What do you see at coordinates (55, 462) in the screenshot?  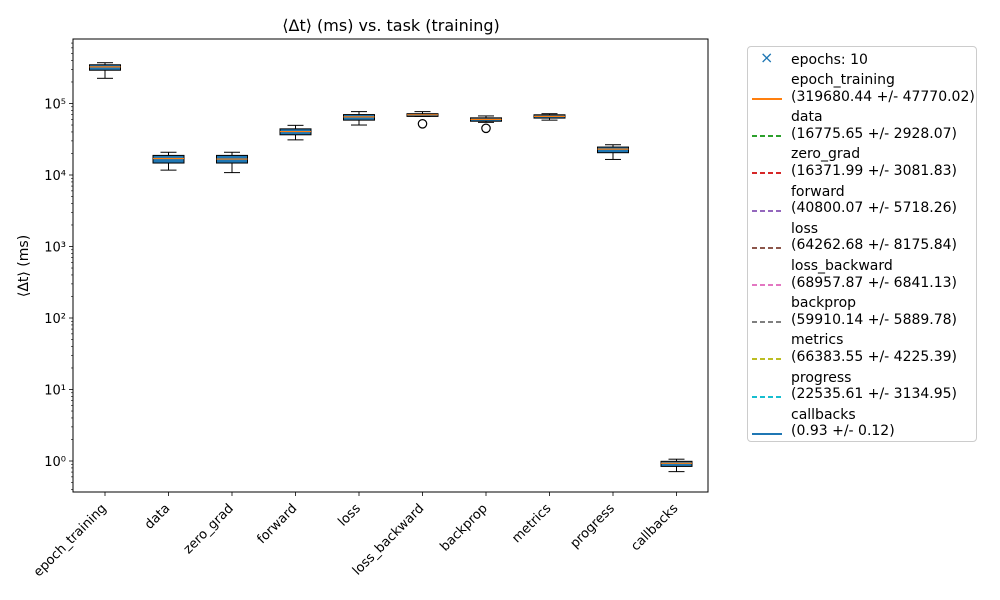 I see `y-tick-label: 10⁰` at bounding box center [55, 462].